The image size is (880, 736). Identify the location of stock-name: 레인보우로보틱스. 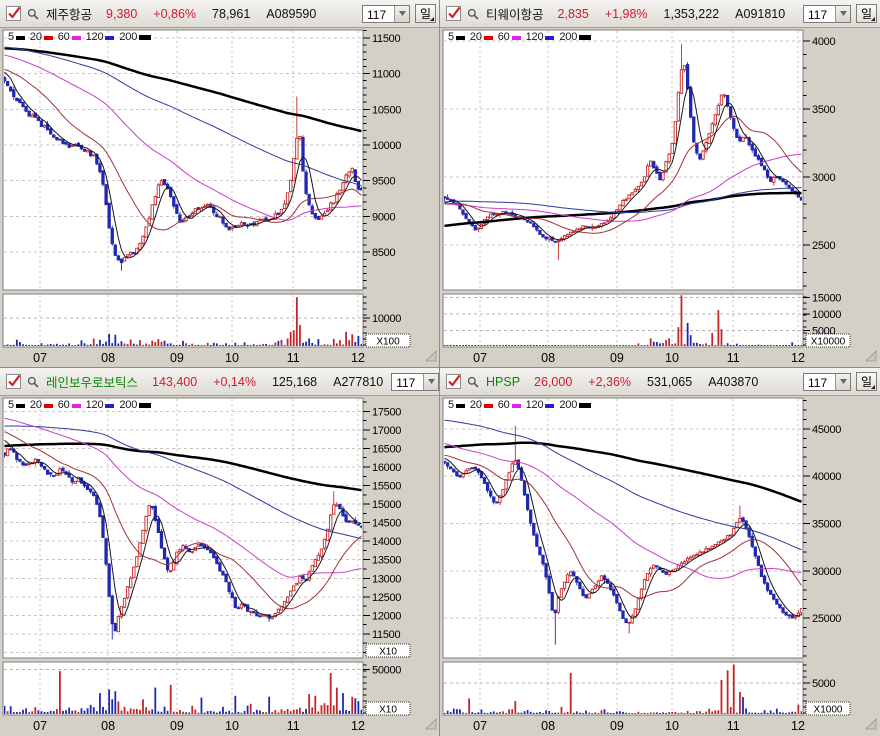
(92, 383).